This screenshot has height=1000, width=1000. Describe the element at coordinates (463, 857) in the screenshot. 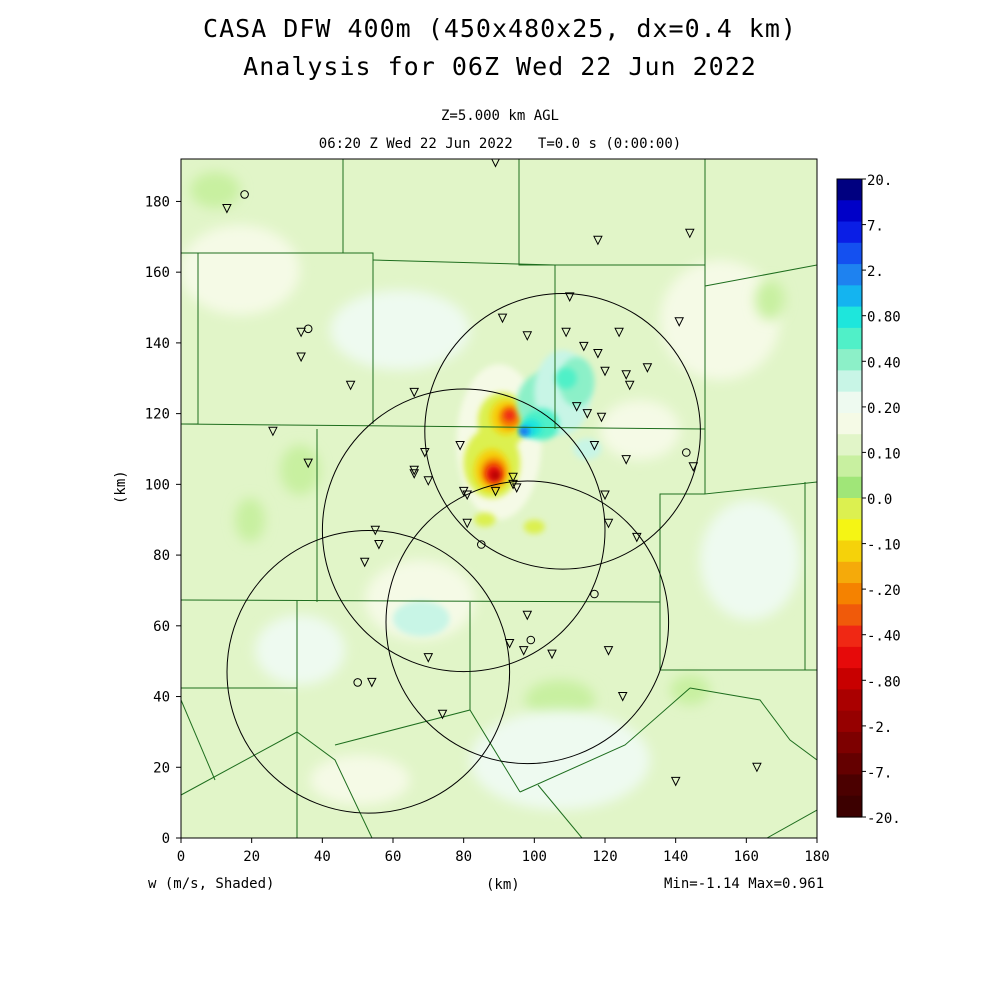

I see `x-tick-label-4: 80` at that location.